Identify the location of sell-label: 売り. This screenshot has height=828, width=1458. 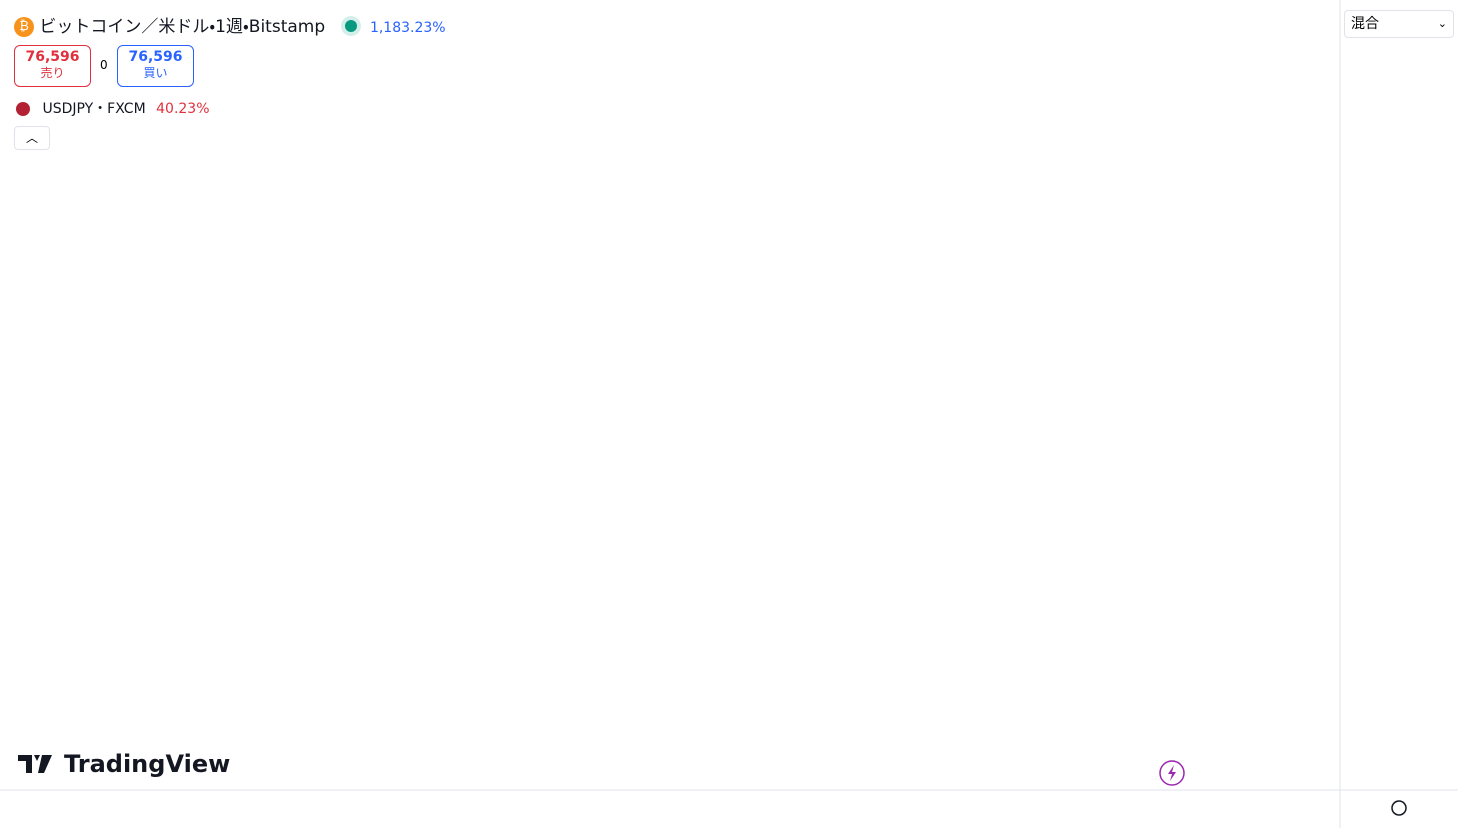
(52, 73).